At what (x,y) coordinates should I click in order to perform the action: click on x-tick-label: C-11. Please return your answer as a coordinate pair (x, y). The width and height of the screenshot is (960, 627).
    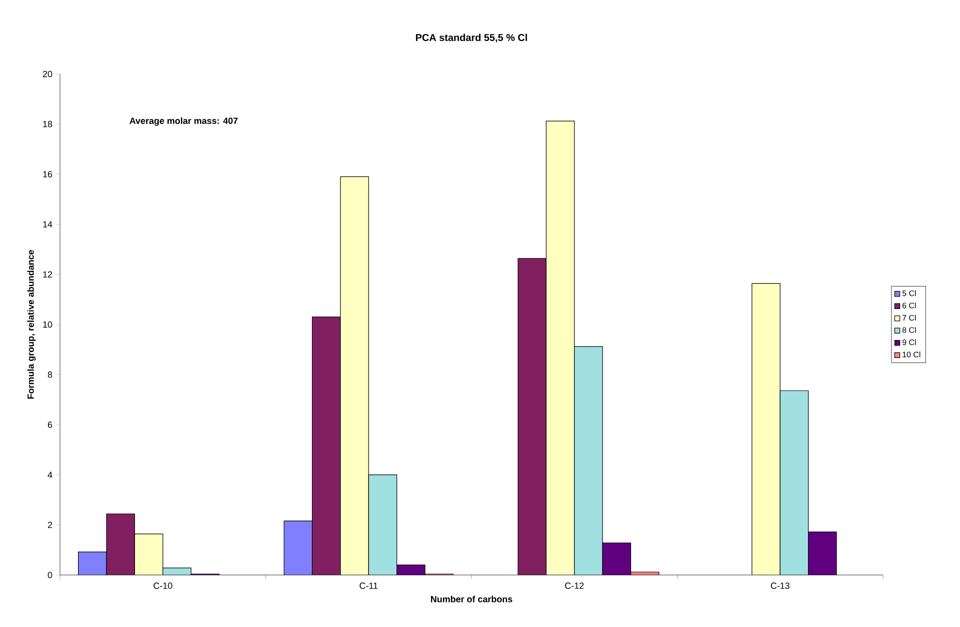
    Looking at the image, I should click on (369, 585).